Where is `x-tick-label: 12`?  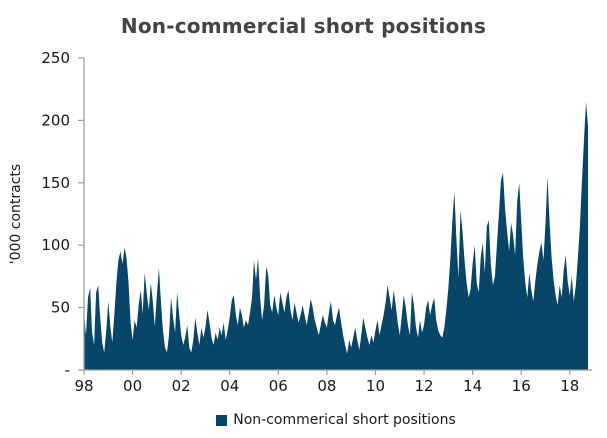 x-tick-label: 12 is located at coordinates (424, 386).